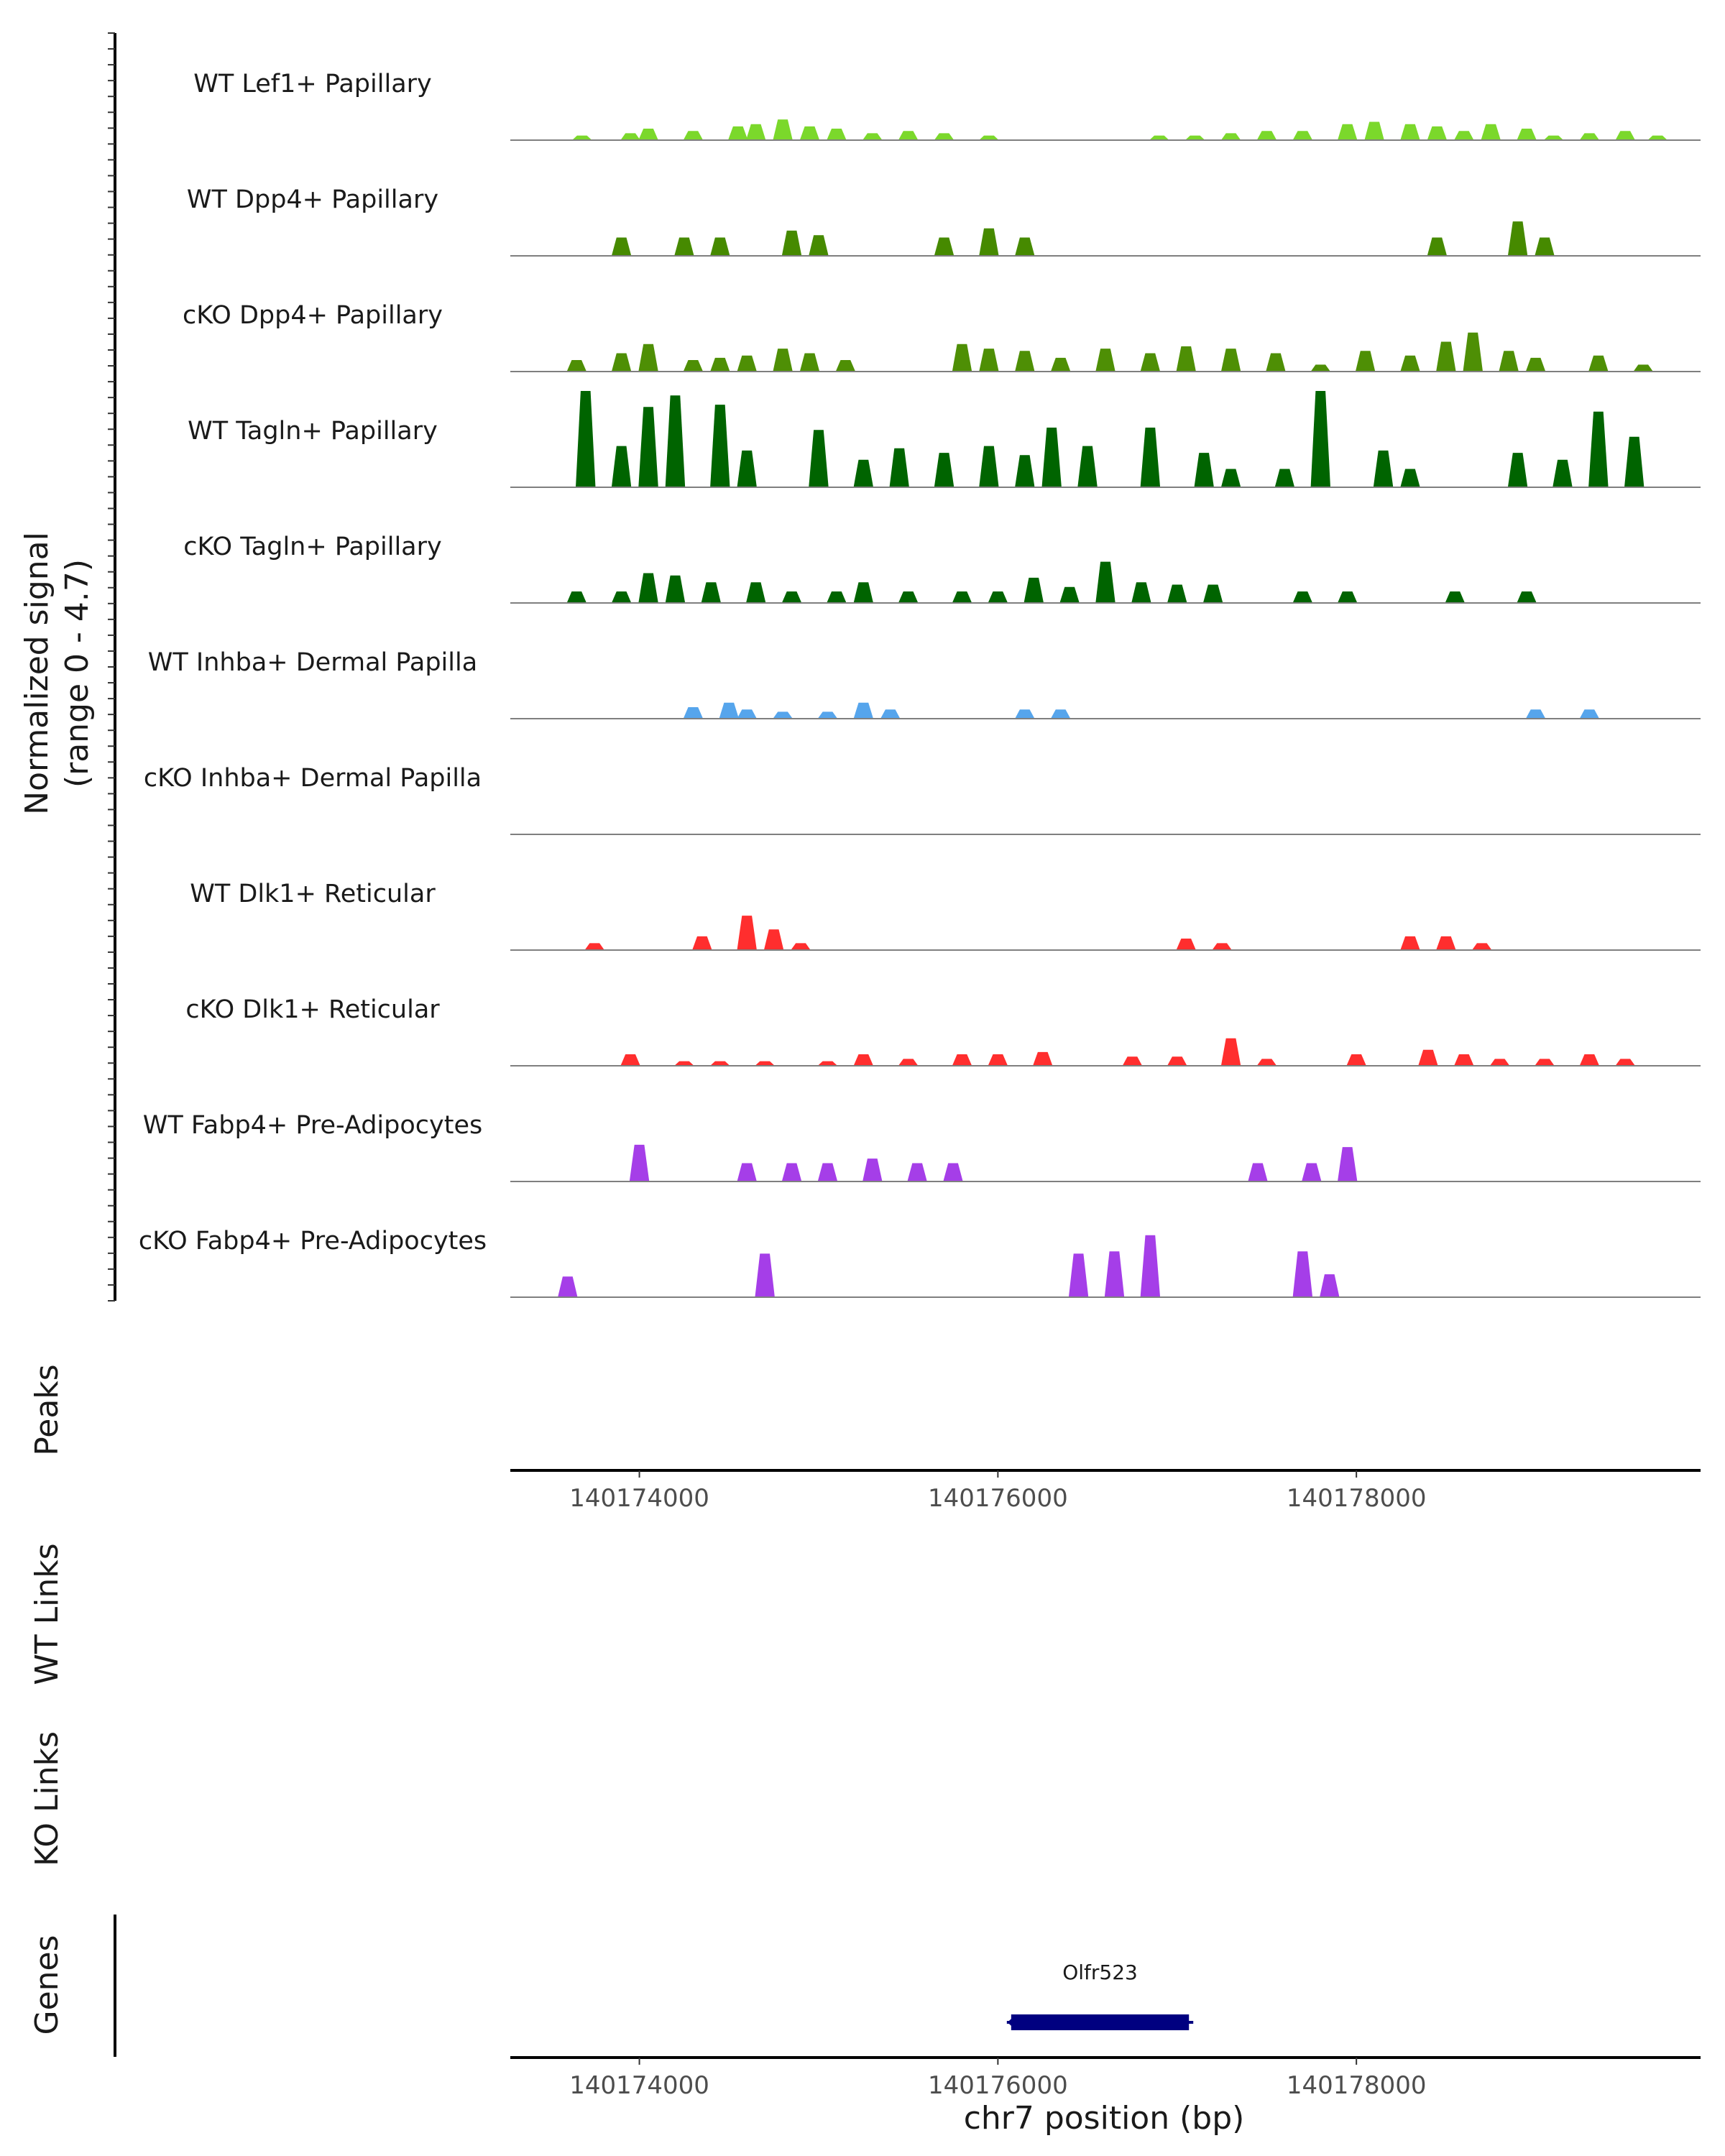 This screenshot has height=2156, width=1725. Describe the element at coordinates (313, 432) in the screenshot. I see `track-label: WT Tagln+ Papillary` at that location.